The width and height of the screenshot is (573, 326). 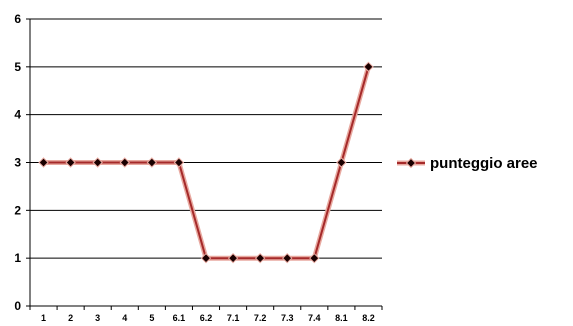 What do you see at coordinates (287, 318) in the screenshot?
I see `x-tick-label: 7.3` at bounding box center [287, 318].